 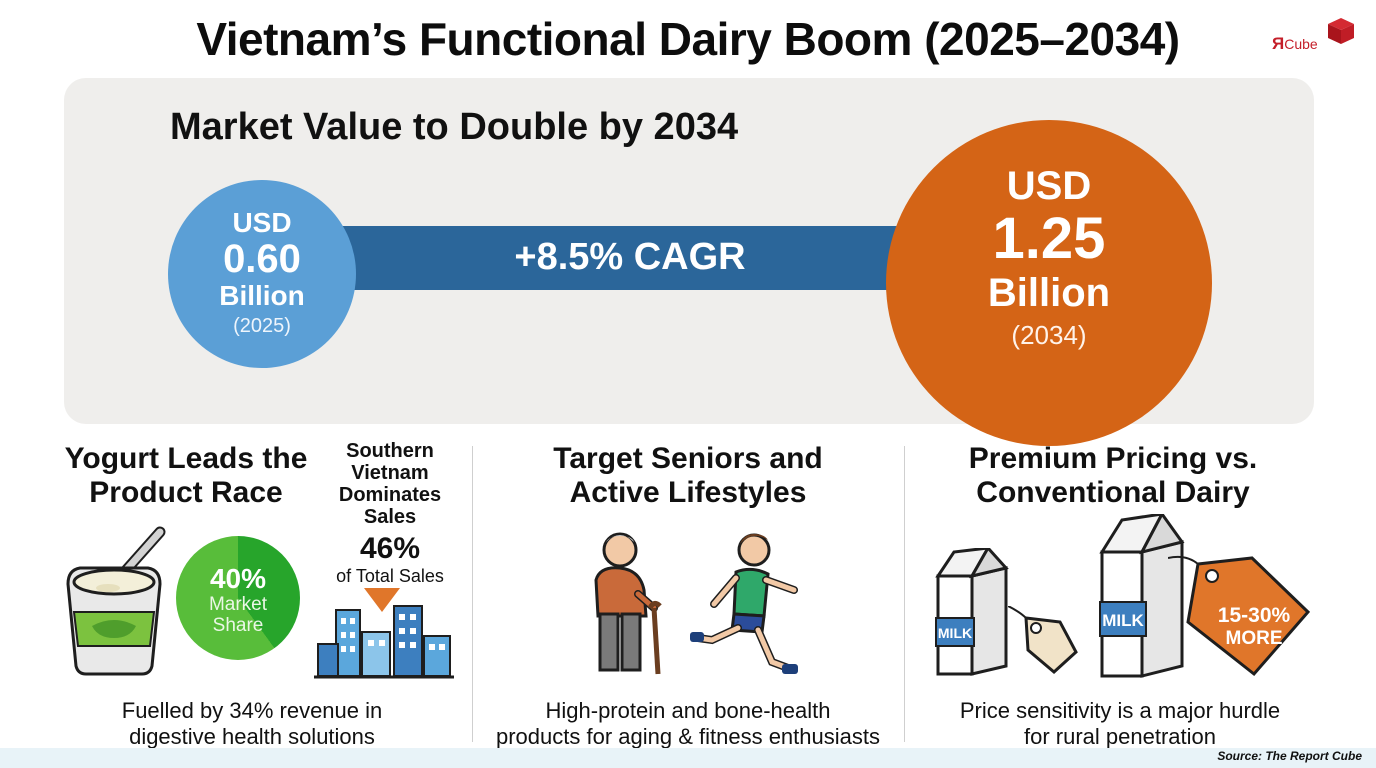 I want to click on pricing-section-title: Premium Pricing vs. Conventional Dairy, so click(x=1113, y=475).